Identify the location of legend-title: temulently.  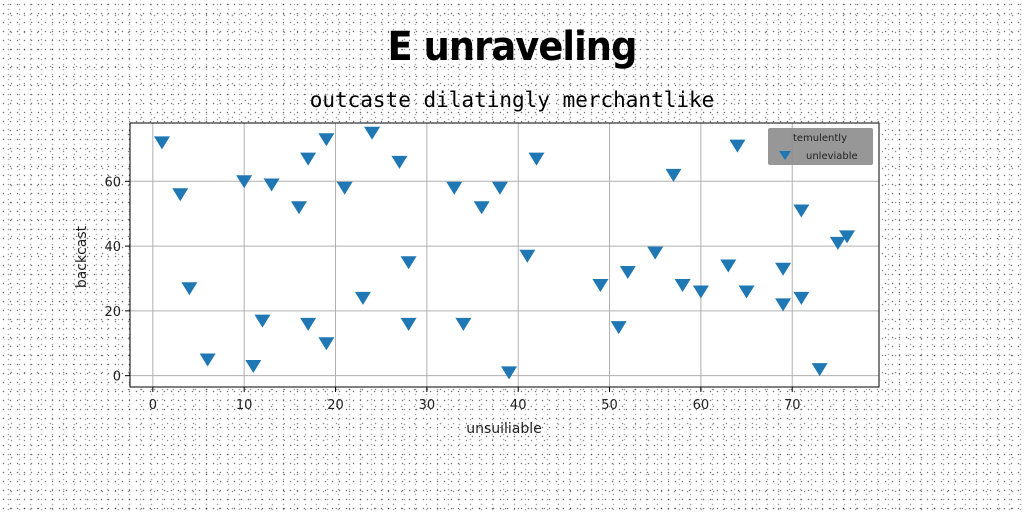
(820, 138).